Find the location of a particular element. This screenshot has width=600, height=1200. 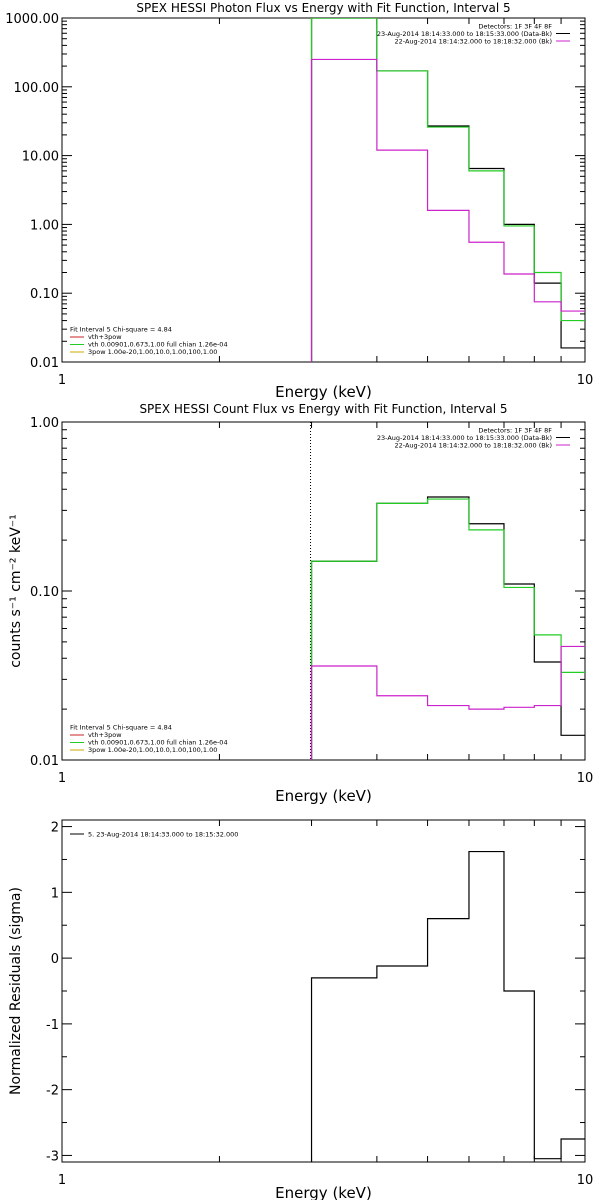

y-tick-label: 2 is located at coordinates (55, 828).